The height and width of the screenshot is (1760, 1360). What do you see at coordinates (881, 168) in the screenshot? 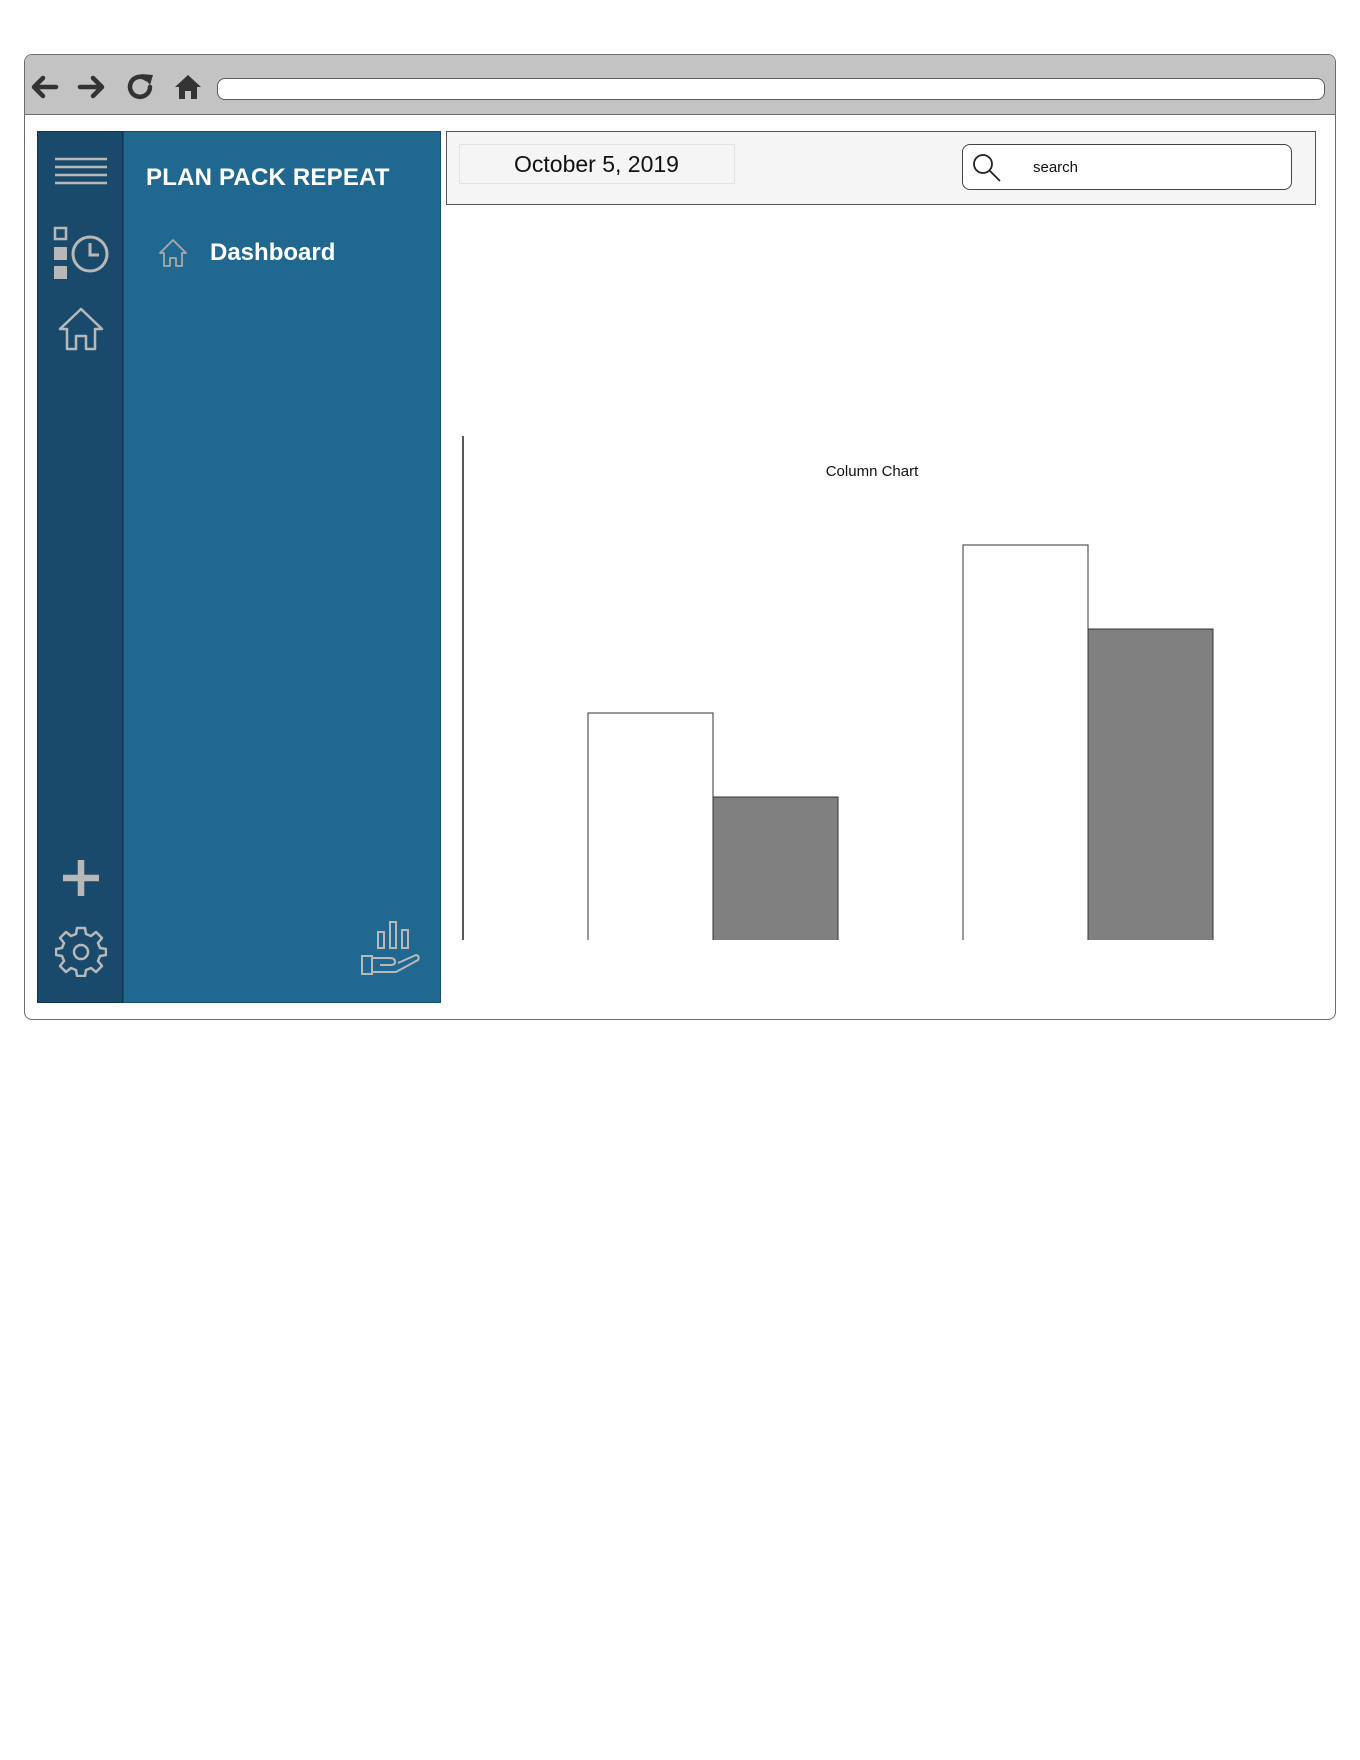
I see `top-header: October 5, 2019` at bounding box center [881, 168].